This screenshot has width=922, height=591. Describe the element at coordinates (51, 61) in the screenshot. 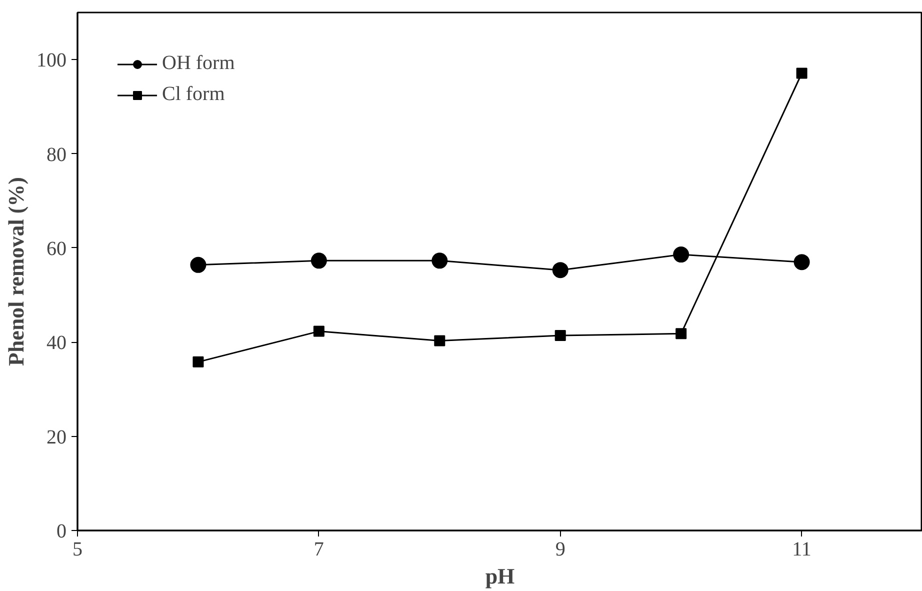

I see `y-tick-label: 100` at that location.